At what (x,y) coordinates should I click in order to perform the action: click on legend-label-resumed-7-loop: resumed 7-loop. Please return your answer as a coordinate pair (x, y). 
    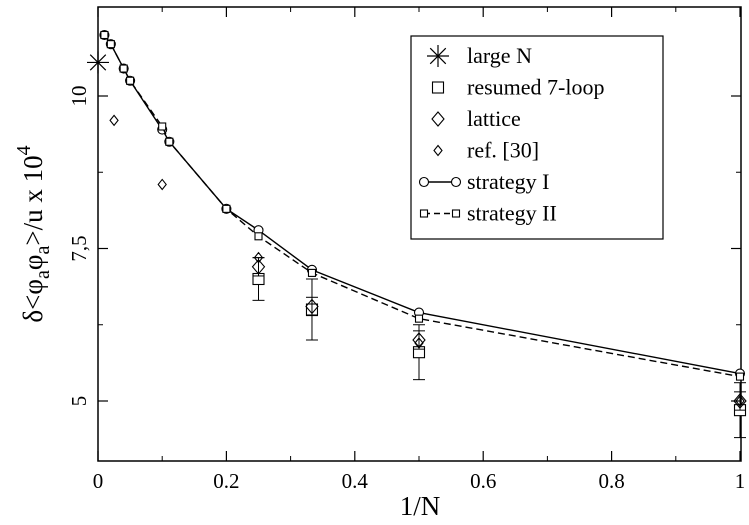
    Looking at the image, I should click on (535, 87).